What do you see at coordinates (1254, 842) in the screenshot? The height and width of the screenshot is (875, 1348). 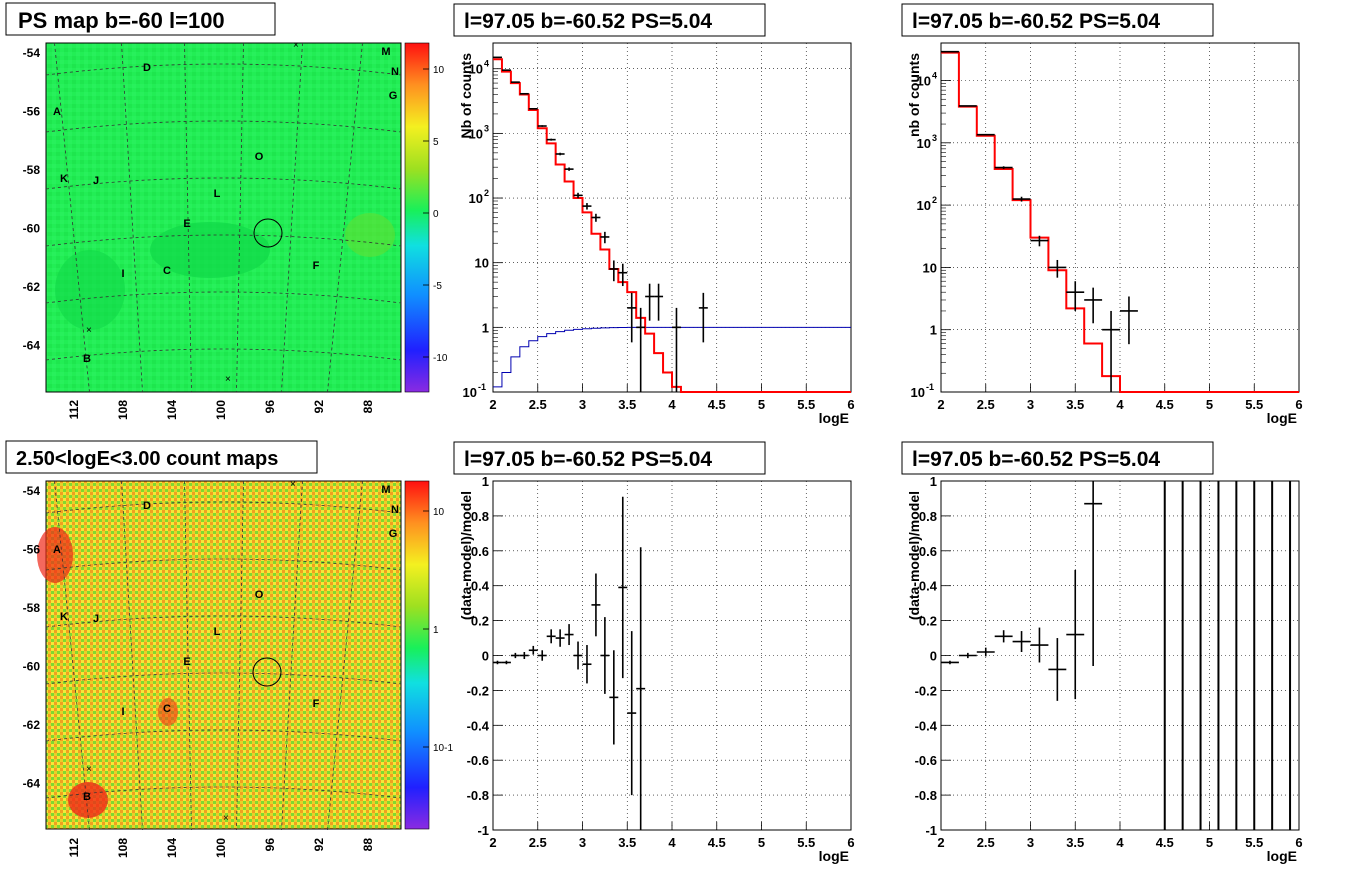 I see `x-tick-label: 5.5` at bounding box center [1254, 842].